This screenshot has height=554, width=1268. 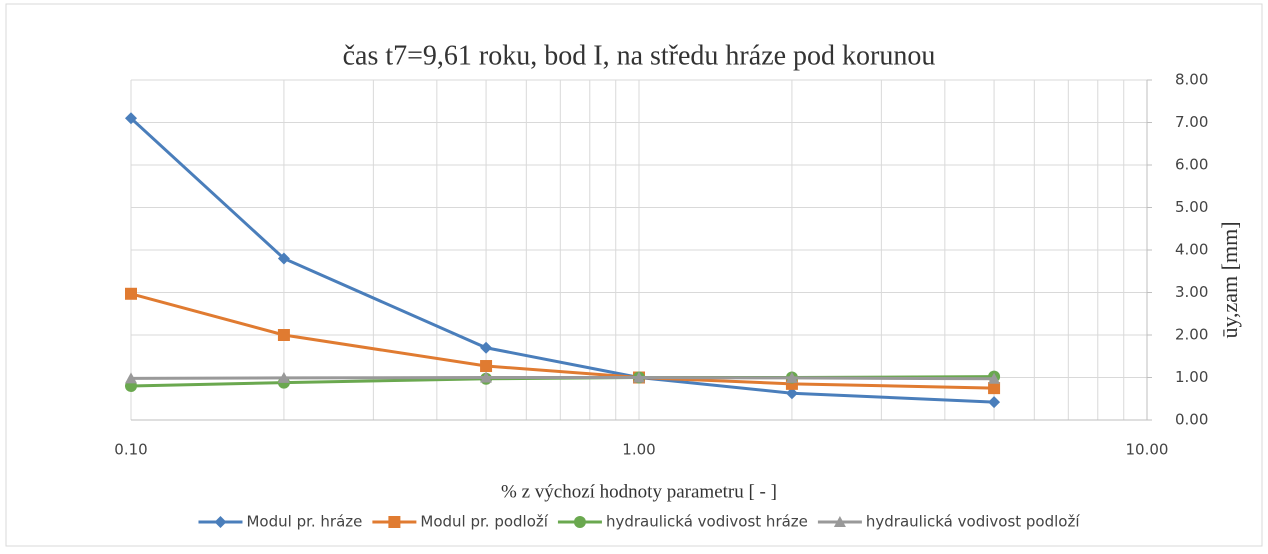 What do you see at coordinates (1191, 250) in the screenshot?
I see `y-tick-label: 4.00` at bounding box center [1191, 250].